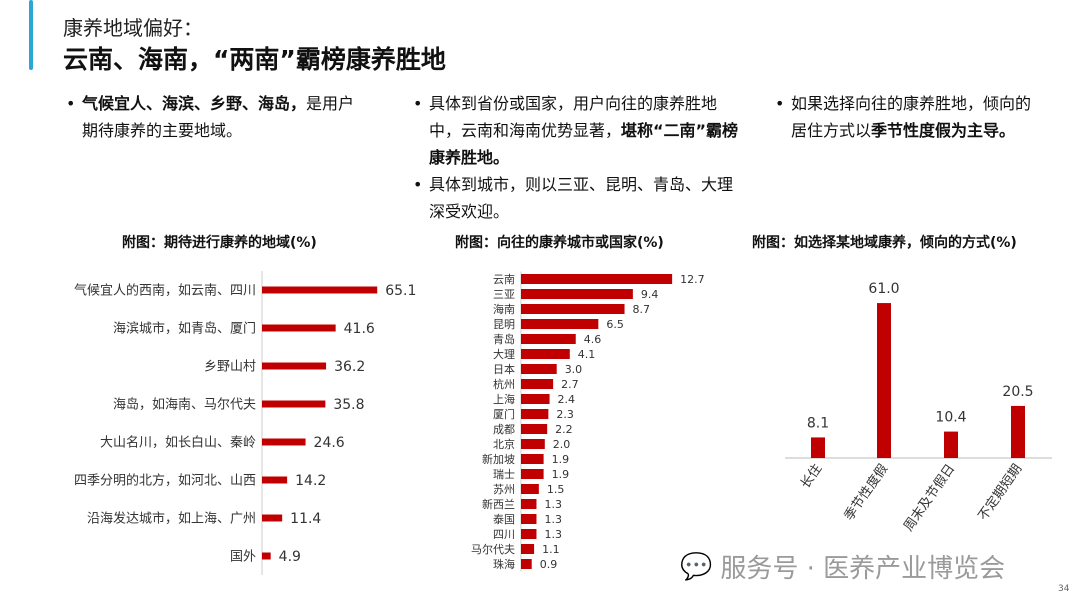 This screenshot has height=608, width=1080. Describe the element at coordinates (243, 557) in the screenshot. I see `category-label: 国外` at that location.